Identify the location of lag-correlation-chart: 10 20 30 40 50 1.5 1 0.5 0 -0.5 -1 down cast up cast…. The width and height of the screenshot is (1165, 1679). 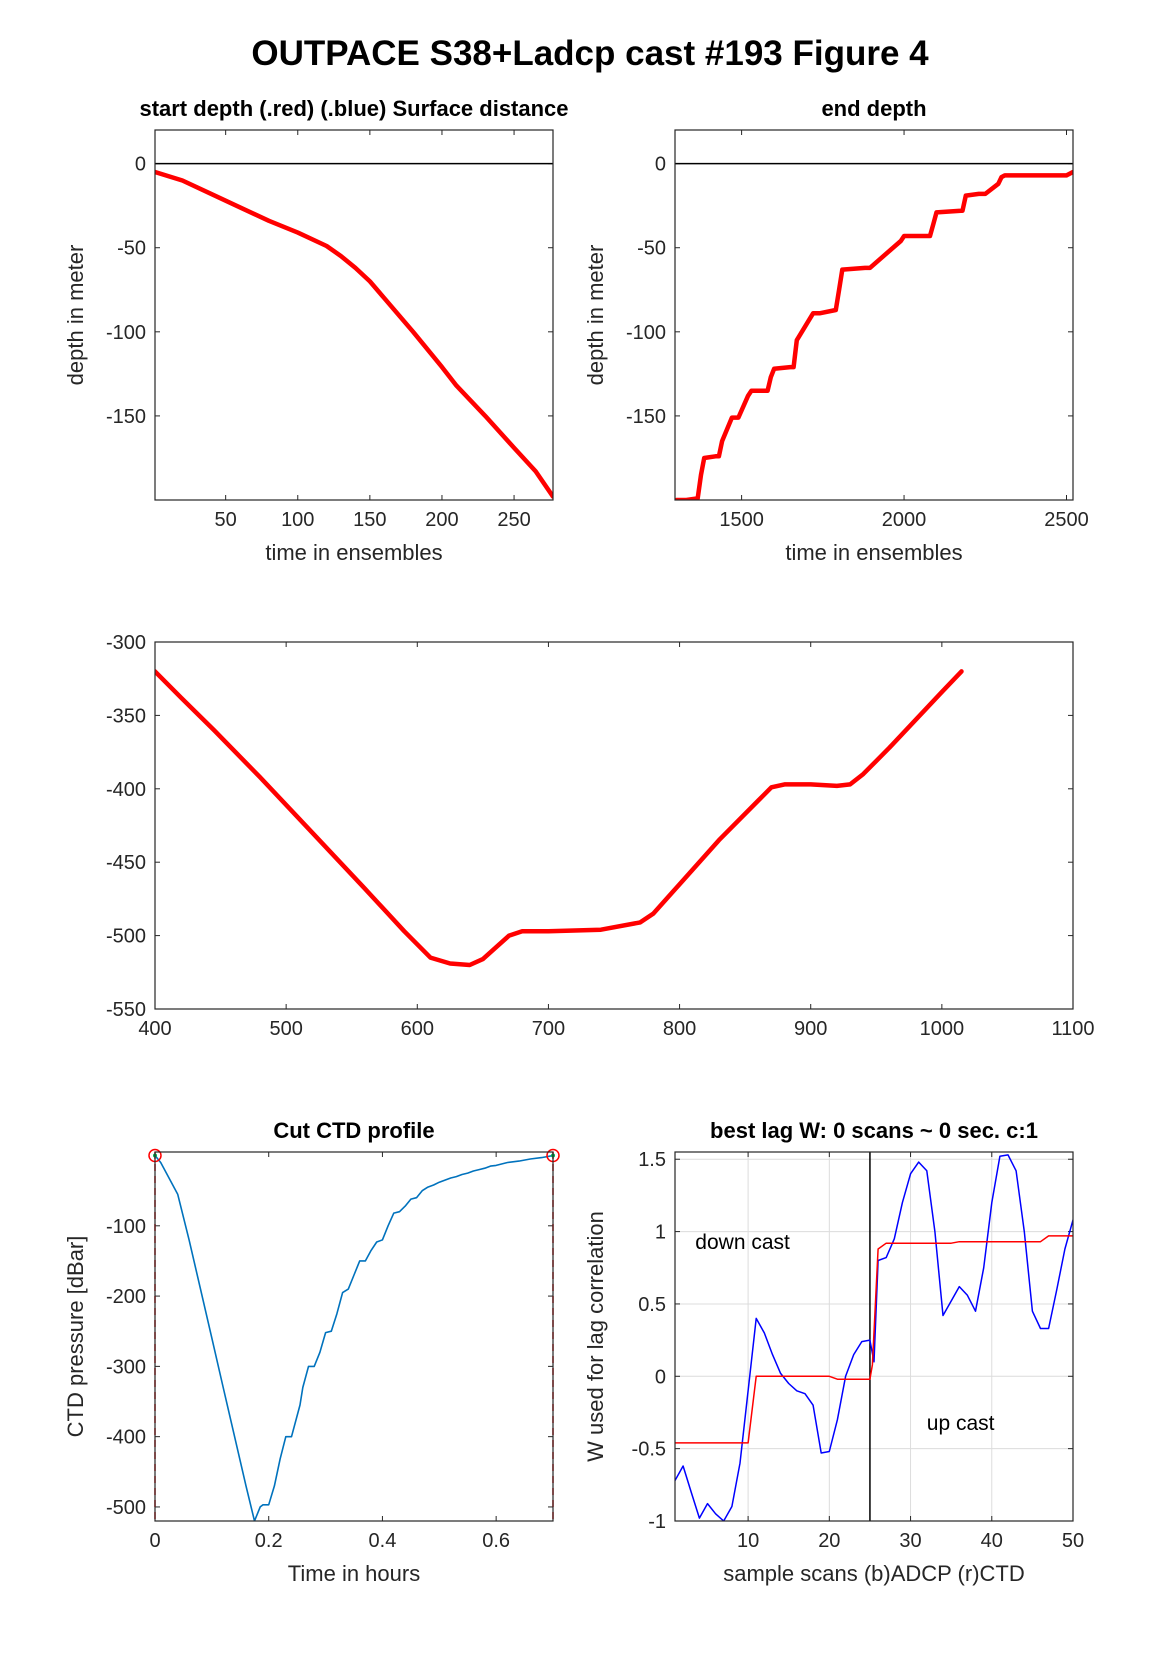
(833, 1352).